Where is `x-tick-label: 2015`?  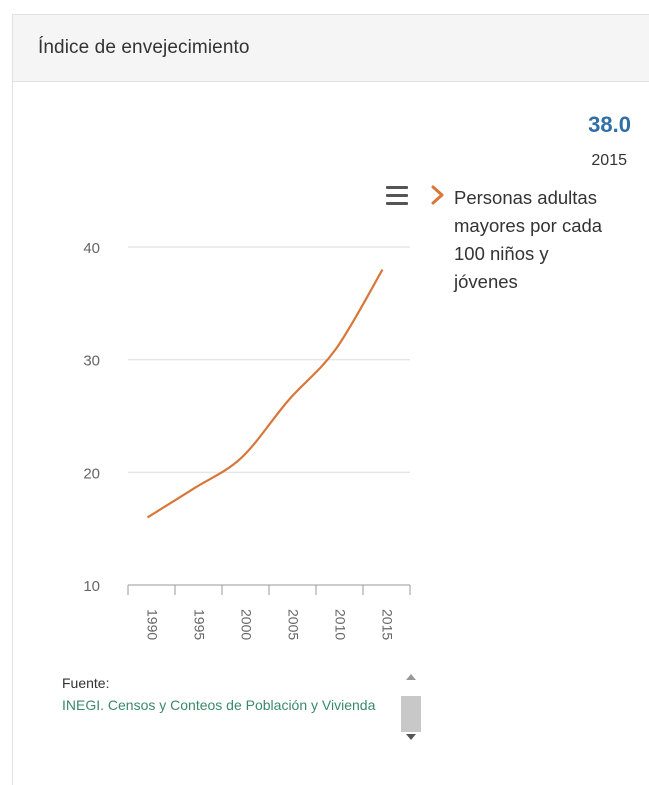 x-tick-label: 2015 is located at coordinates (388, 624).